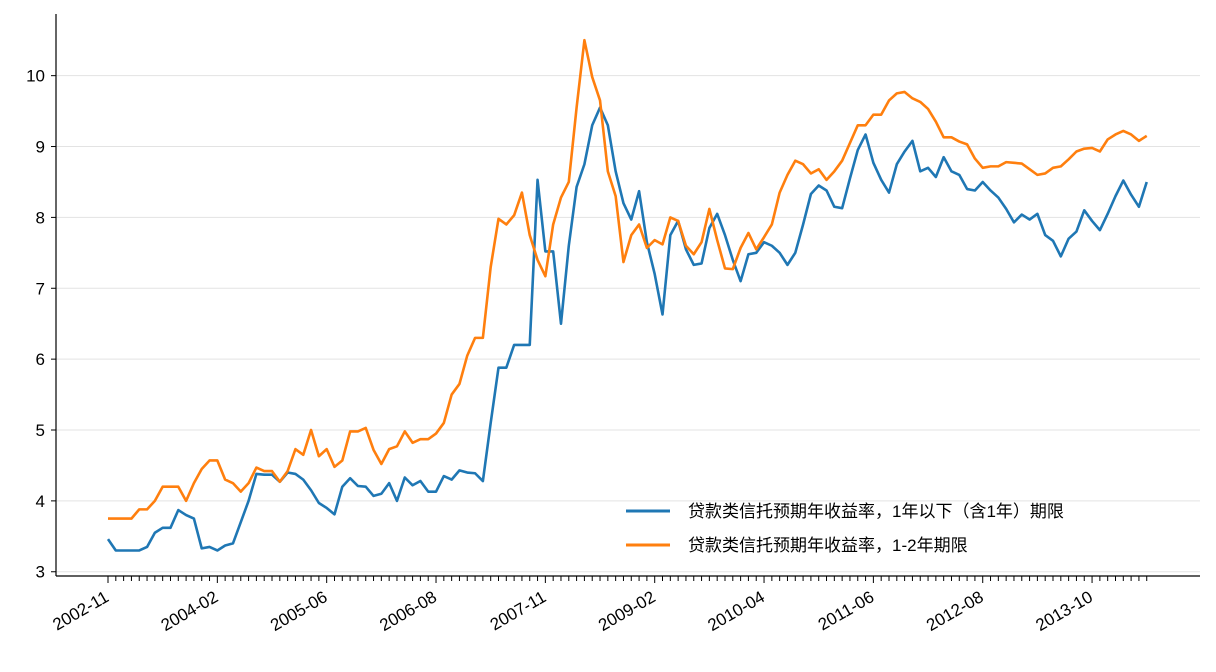 The image size is (1216, 672). Describe the element at coordinates (81, 610) in the screenshot. I see `x-tick-label: 2002-11` at that location.